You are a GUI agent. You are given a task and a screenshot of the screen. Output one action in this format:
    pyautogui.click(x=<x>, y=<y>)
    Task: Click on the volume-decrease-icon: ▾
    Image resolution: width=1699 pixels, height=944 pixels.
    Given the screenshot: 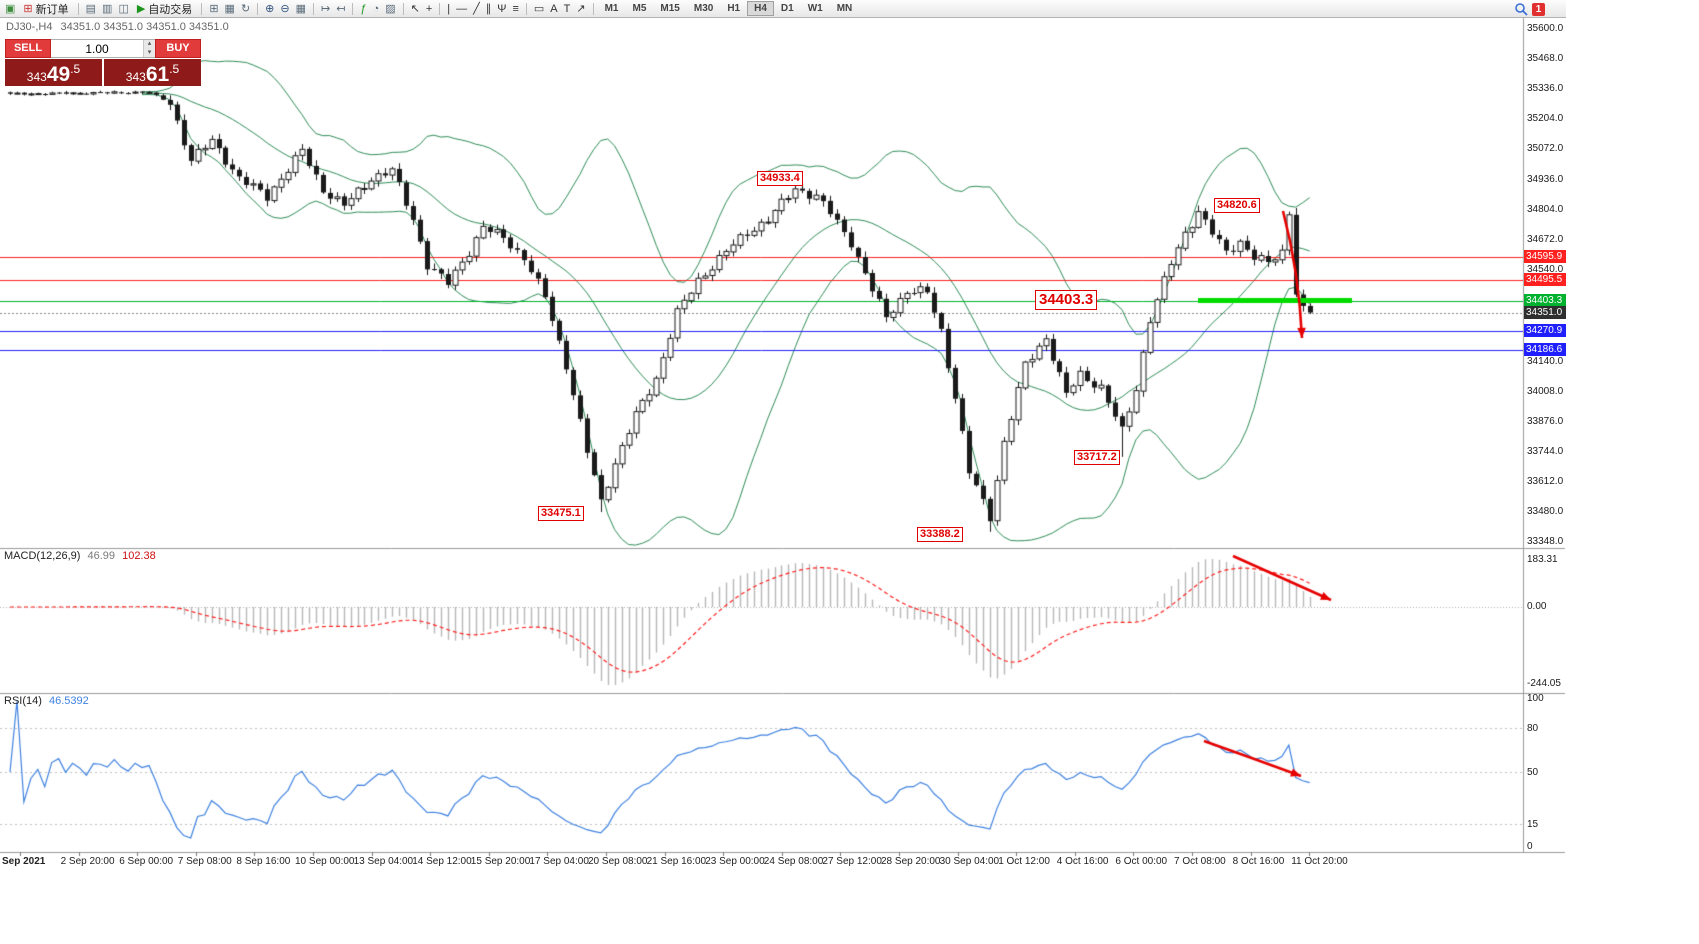 What is the action you would take?
    pyautogui.click(x=149, y=52)
    